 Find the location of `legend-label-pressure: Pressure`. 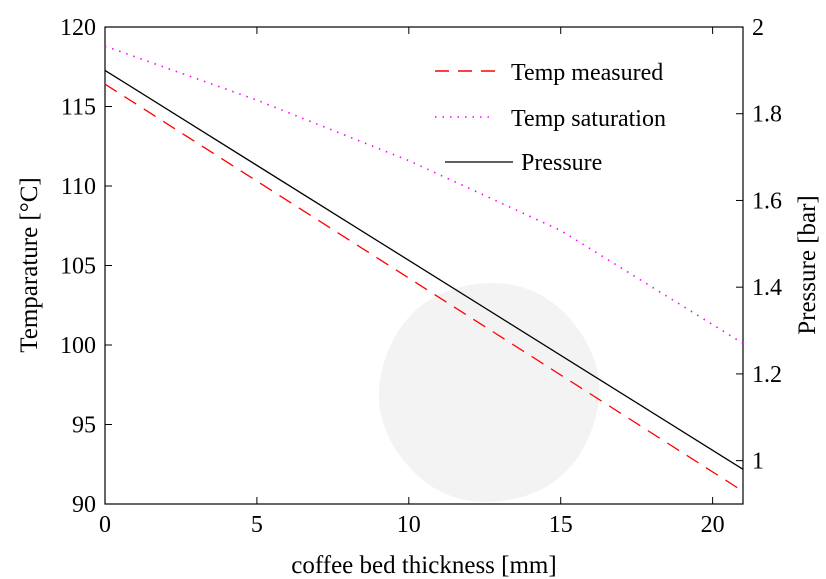

legend-label-pressure: Pressure is located at coordinates (561, 163).